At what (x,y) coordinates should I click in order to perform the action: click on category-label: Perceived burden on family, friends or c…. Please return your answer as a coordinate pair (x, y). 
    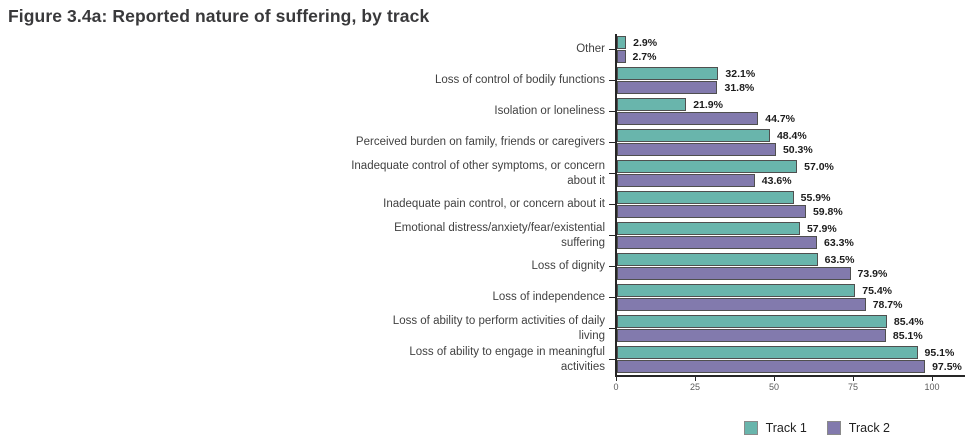
    Looking at the image, I should click on (480, 142).